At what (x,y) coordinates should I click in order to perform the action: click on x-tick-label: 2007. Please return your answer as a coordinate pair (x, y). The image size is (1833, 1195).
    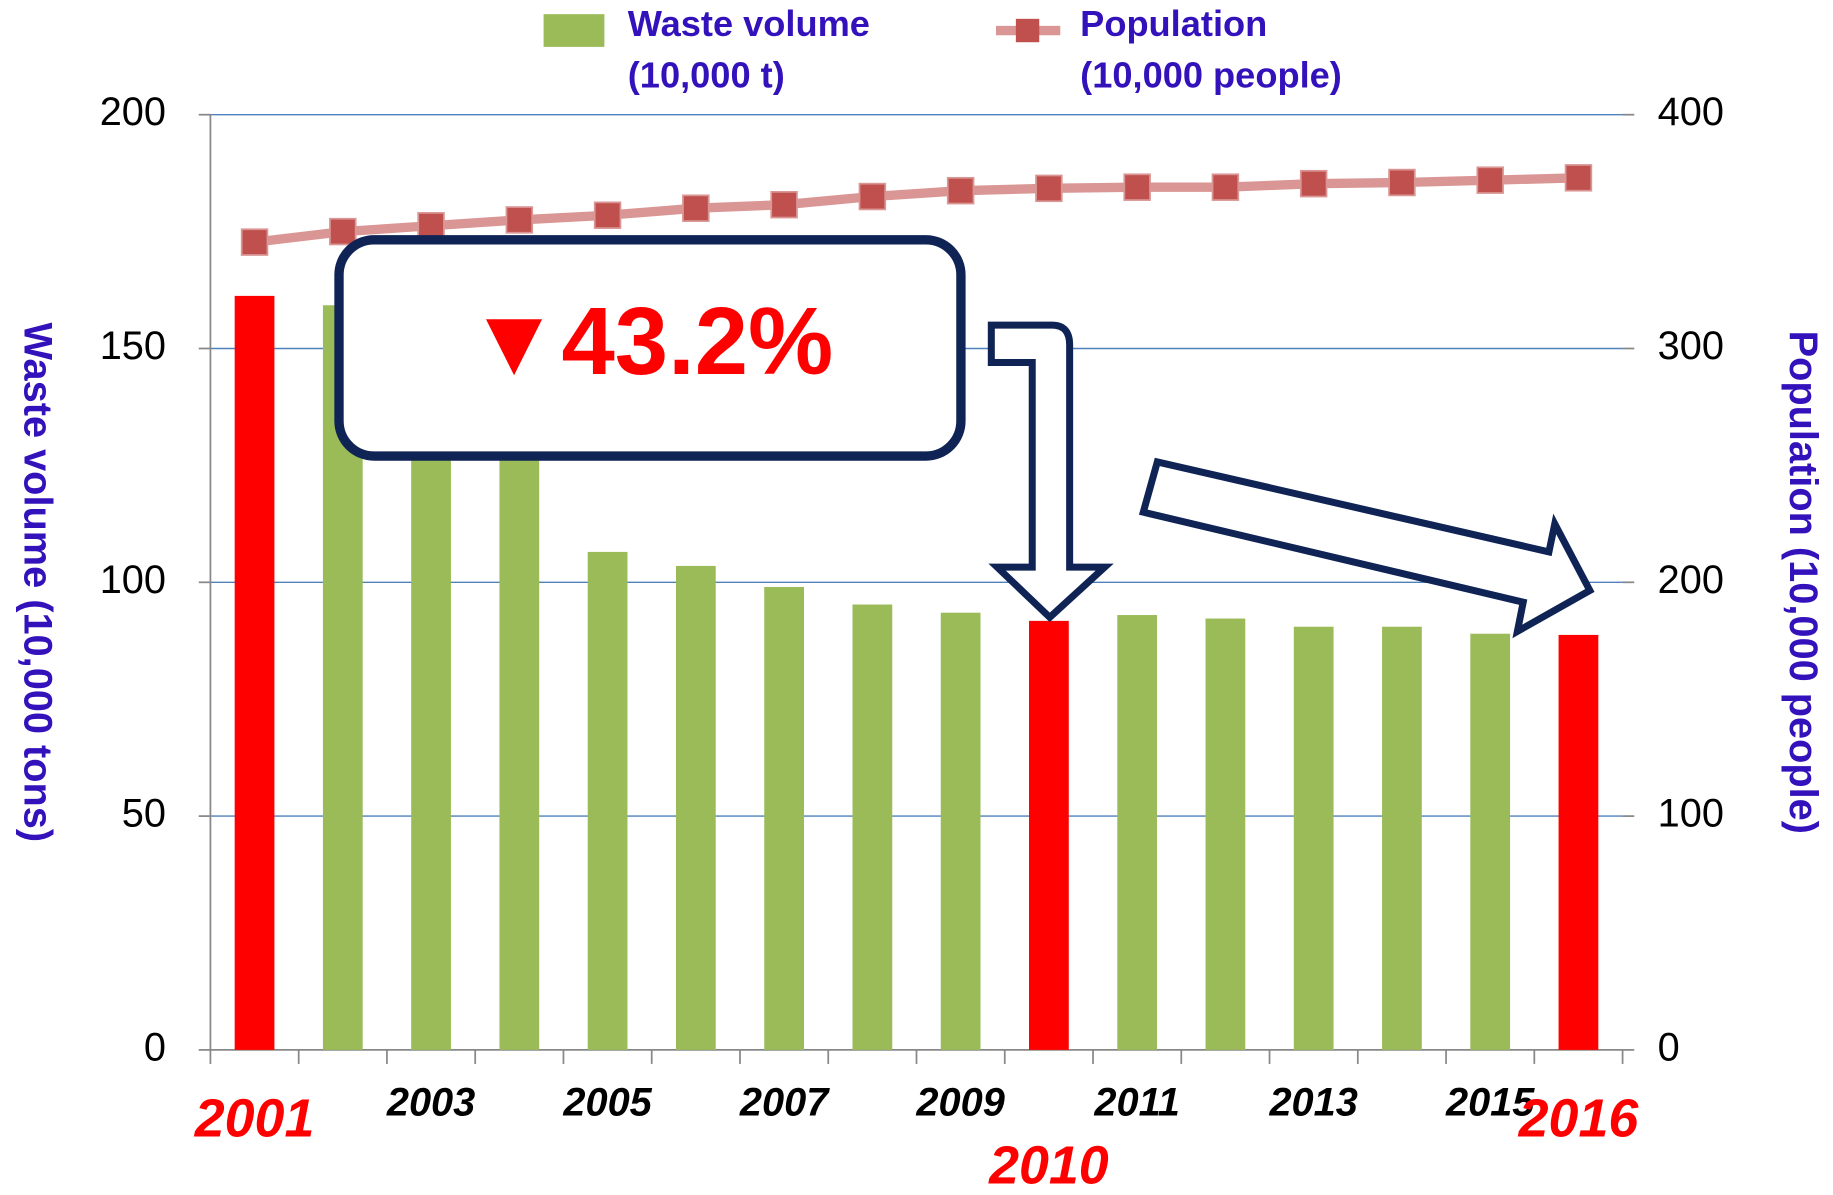
    Looking at the image, I should click on (784, 1102).